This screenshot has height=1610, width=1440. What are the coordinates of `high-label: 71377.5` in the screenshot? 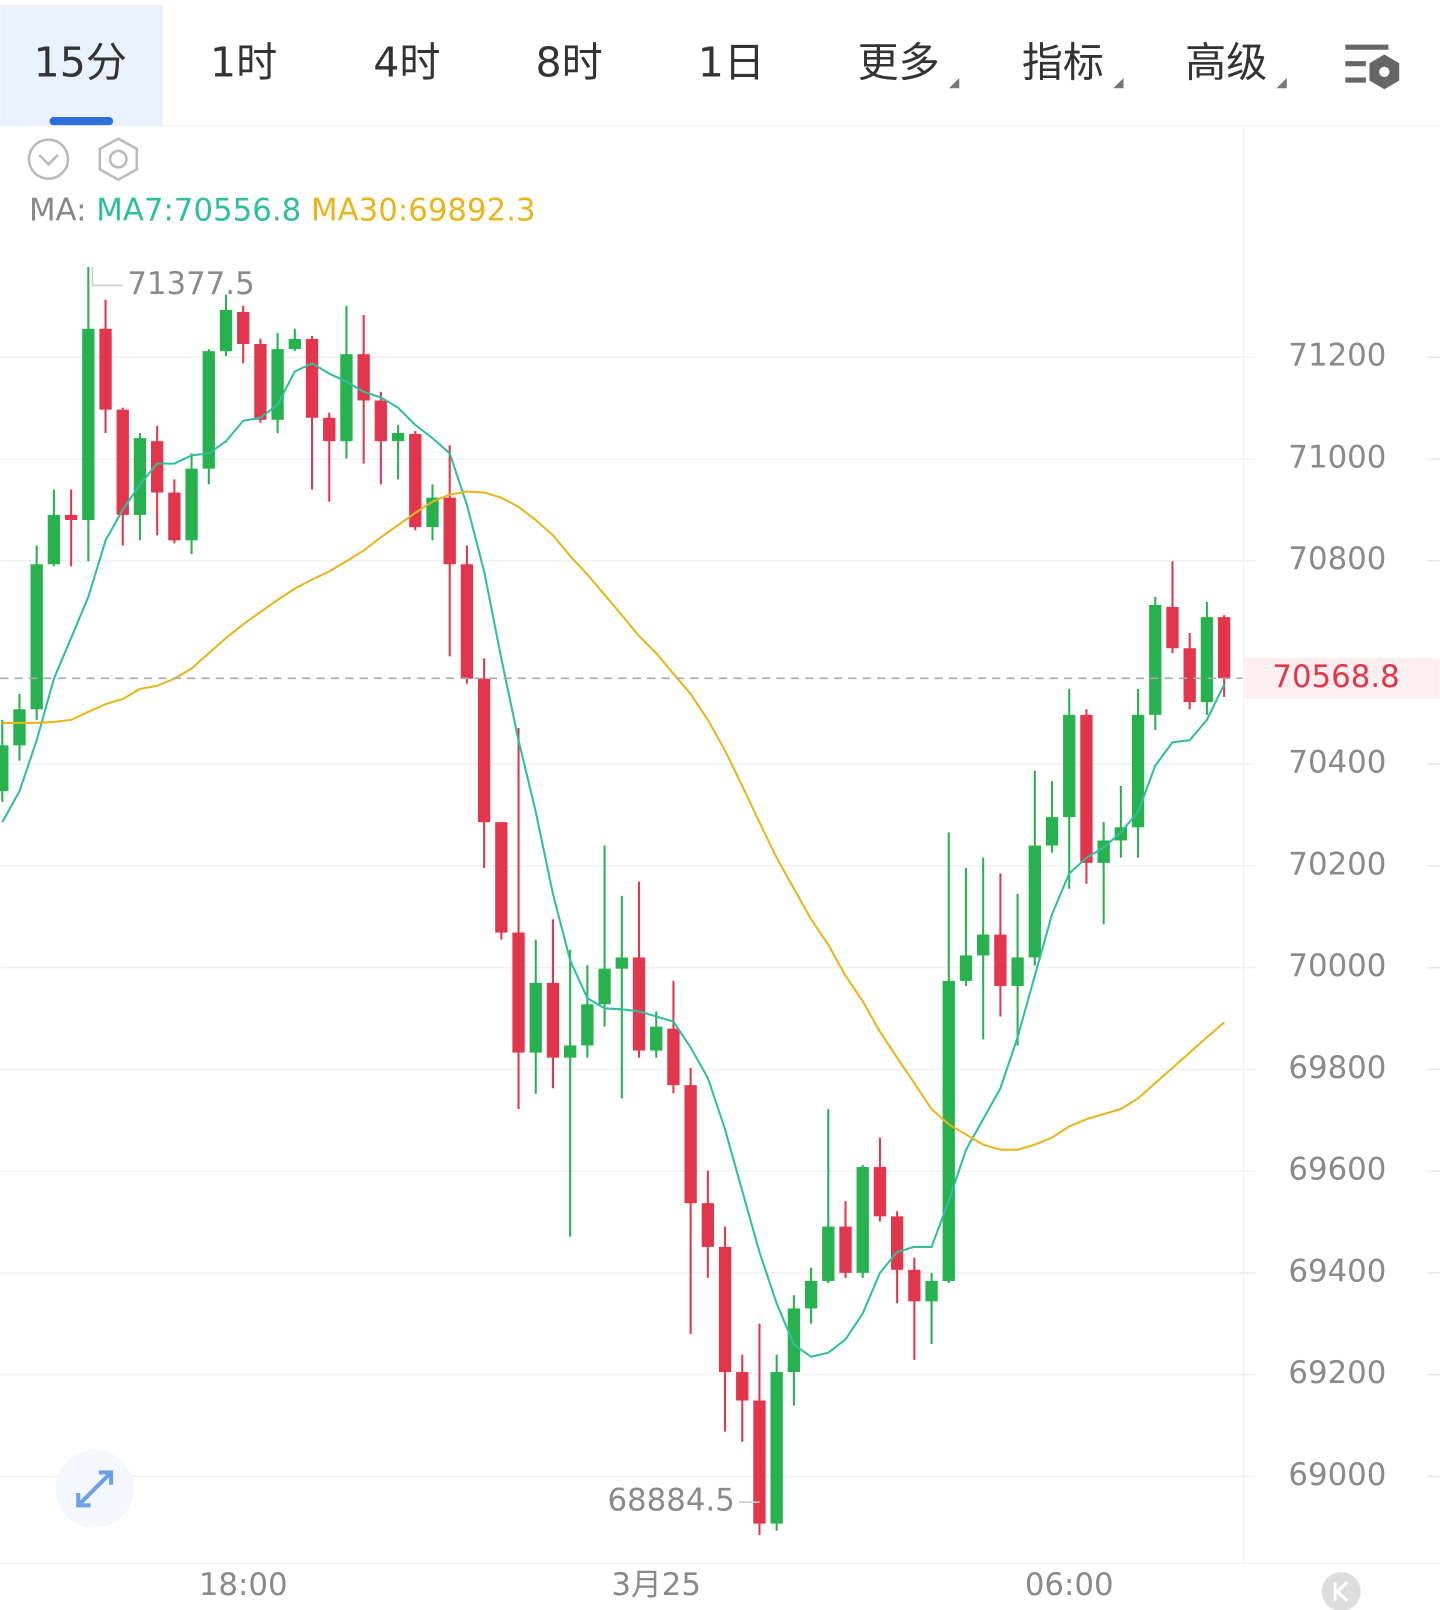 It's located at (190, 284).